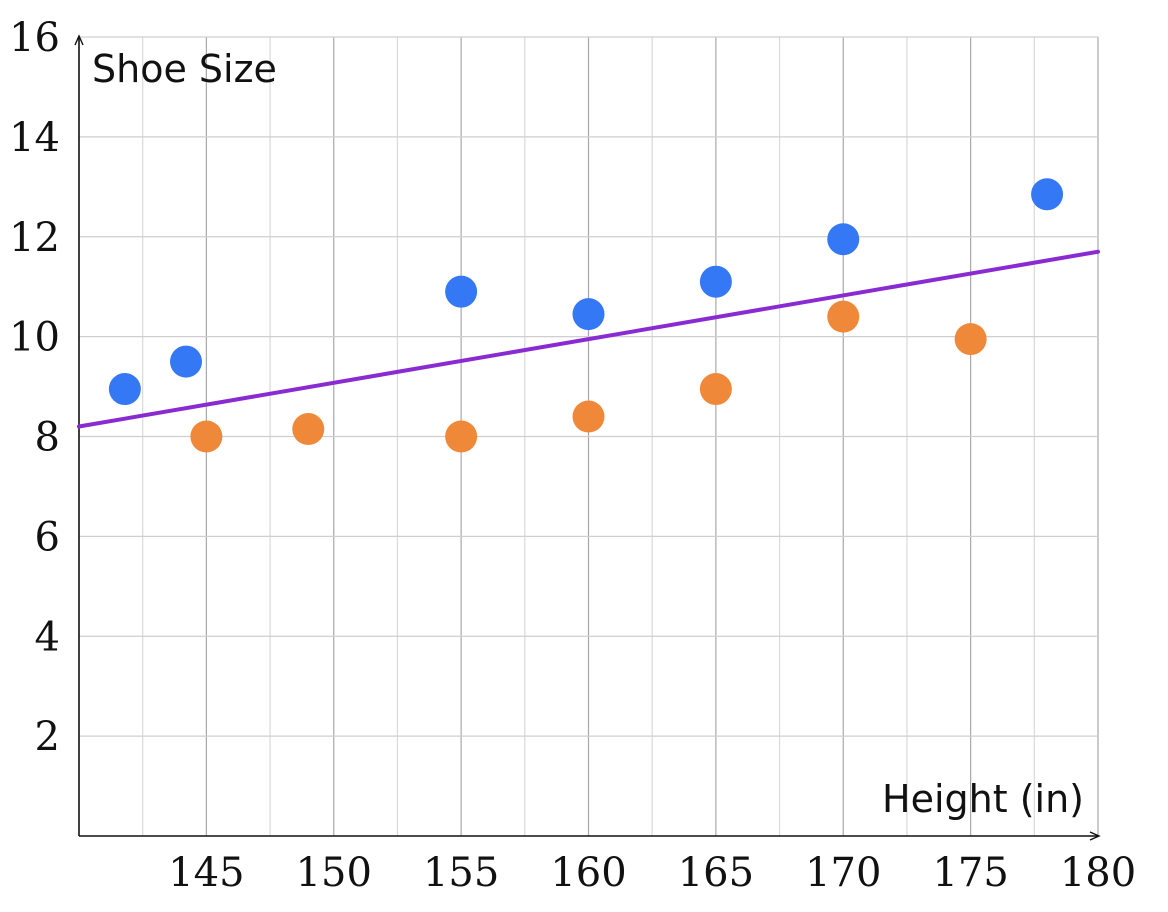  I want to click on y-axis-arrow-icon, so click(79, 40).